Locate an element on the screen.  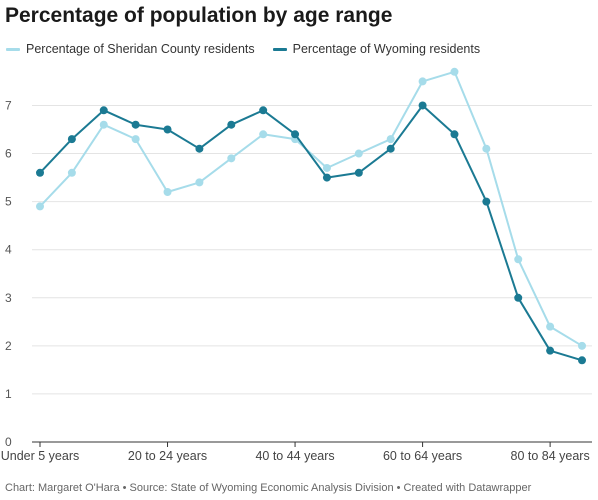
y-tick-label: 0 is located at coordinates (8, 442).